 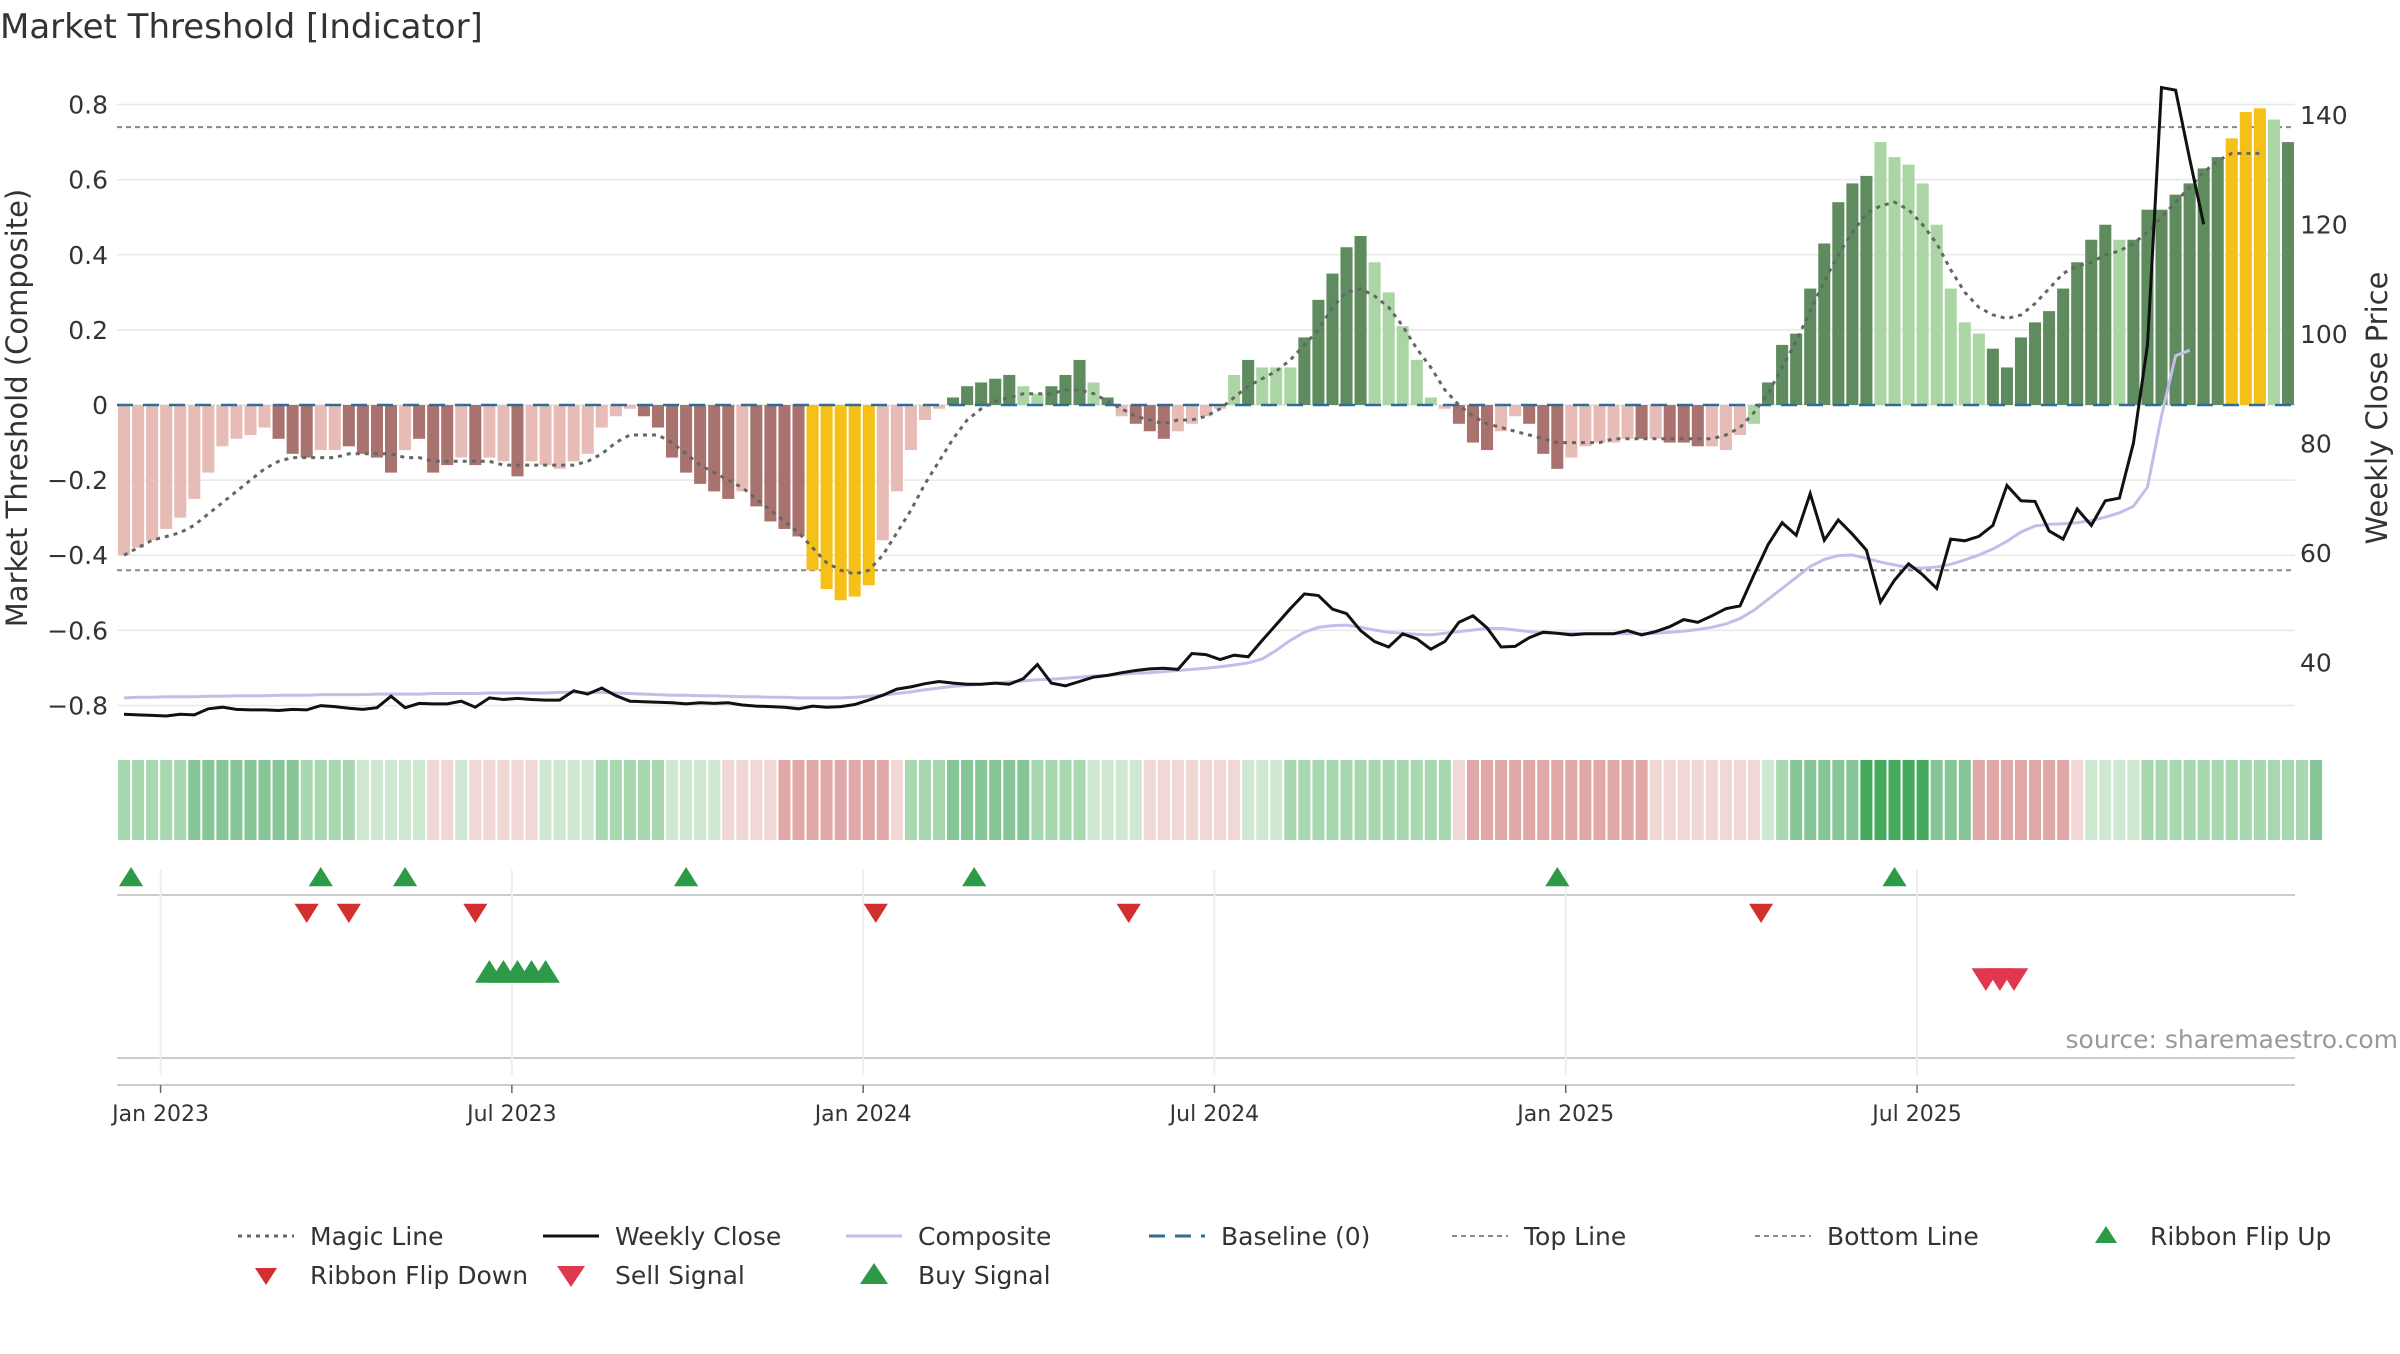 I want to click on y-tick-label: −0.2, so click(x=77, y=480).